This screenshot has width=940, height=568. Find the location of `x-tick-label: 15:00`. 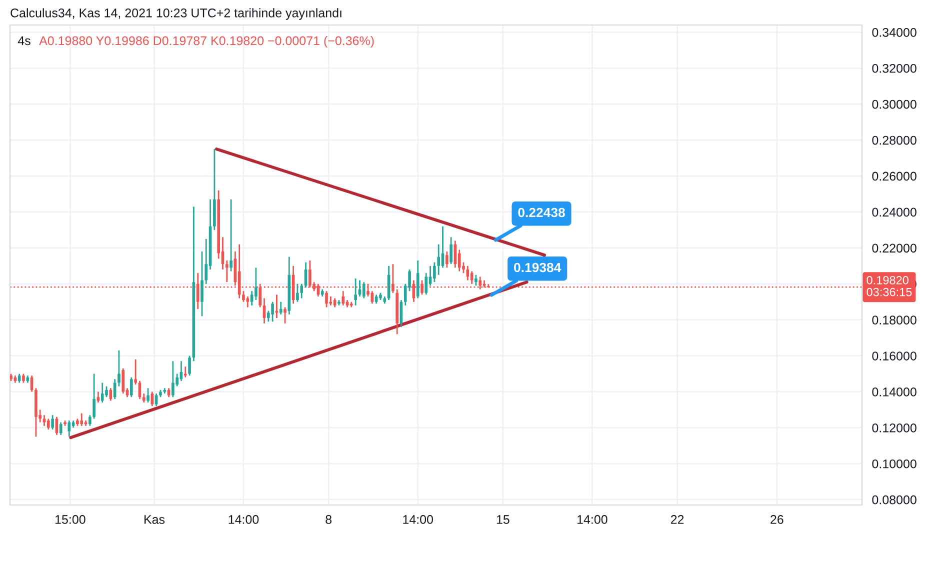

x-tick-label: 15:00 is located at coordinates (71, 519).